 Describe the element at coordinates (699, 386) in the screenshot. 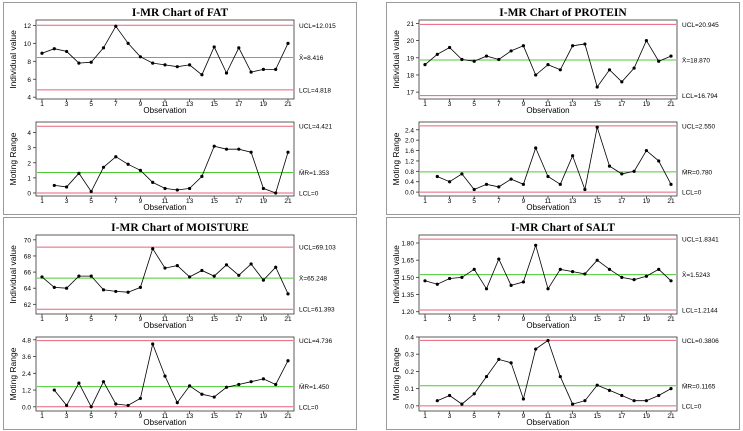

I see `center-label: M̄R=0.1165` at that location.